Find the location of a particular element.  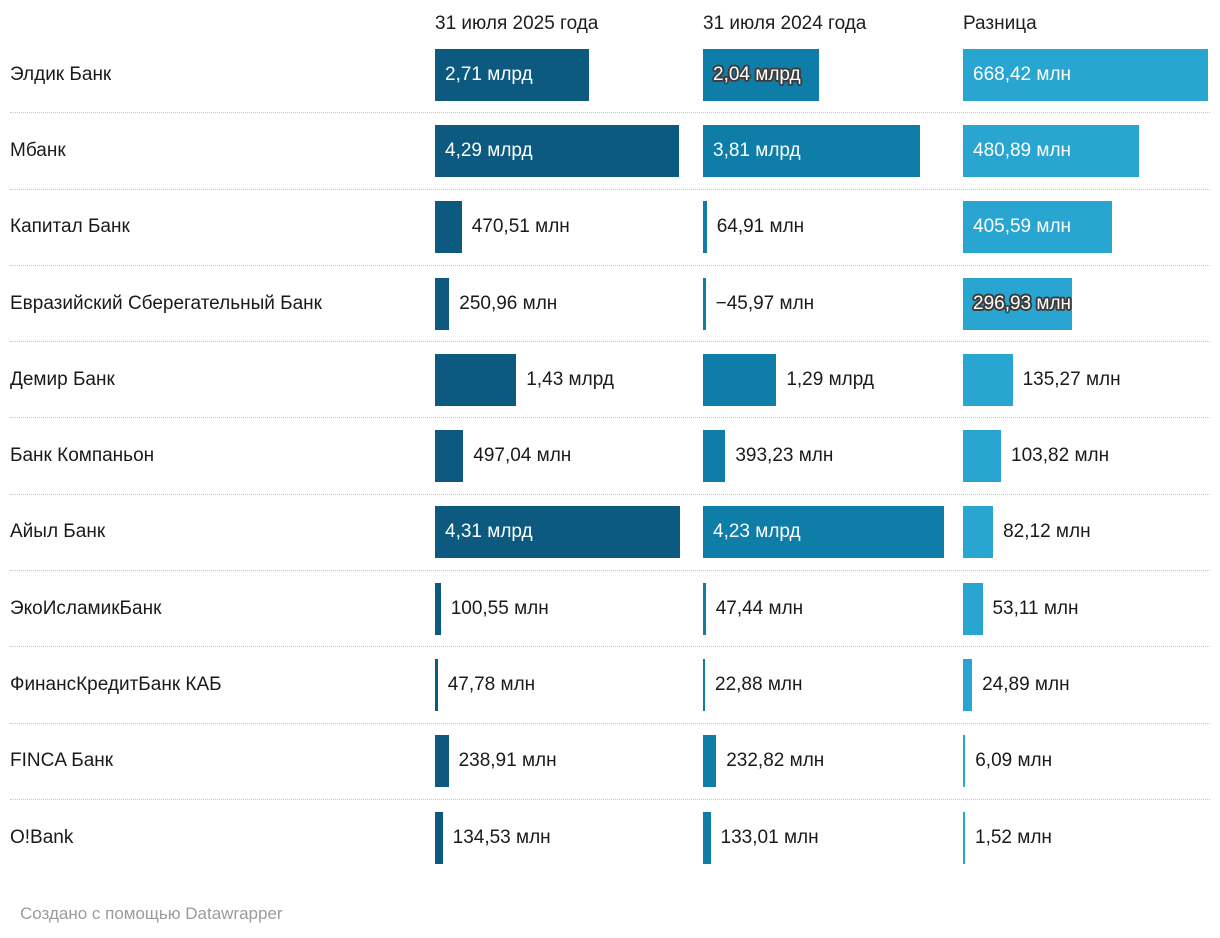

bar-cell: 4,31 млрд is located at coordinates (569, 532).